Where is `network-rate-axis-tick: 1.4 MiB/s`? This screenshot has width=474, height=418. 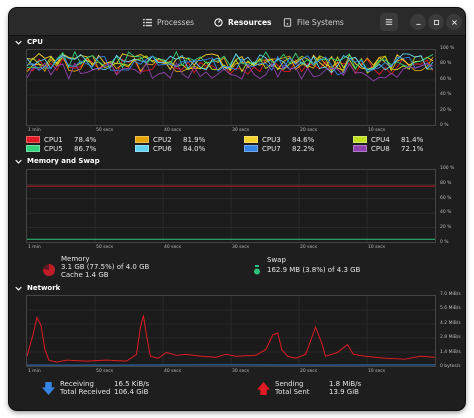
network-rate-axis-tick: 1.4 MiB/s is located at coordinates (450, 352).